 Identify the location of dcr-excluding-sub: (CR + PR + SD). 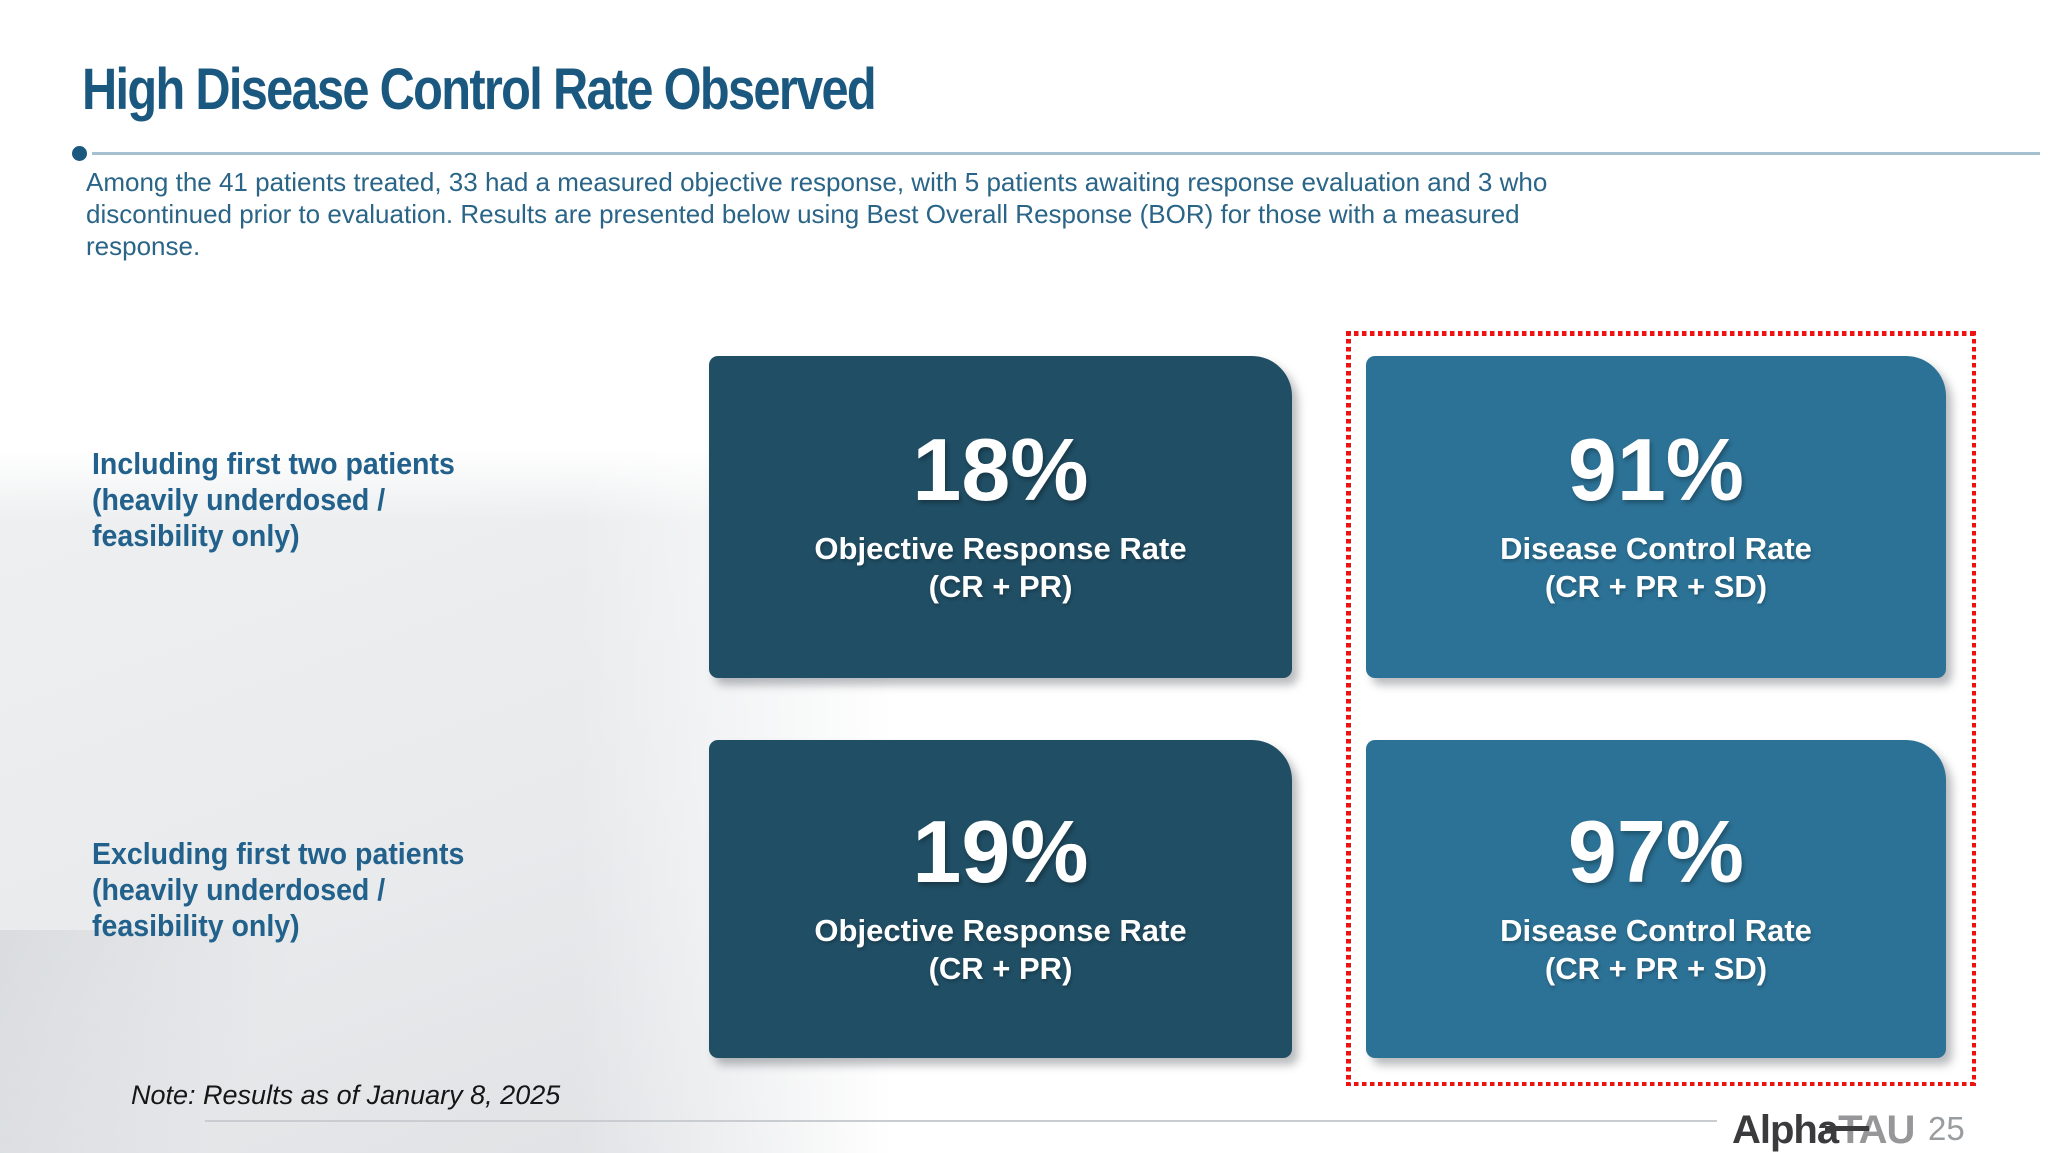
(1656, 968).